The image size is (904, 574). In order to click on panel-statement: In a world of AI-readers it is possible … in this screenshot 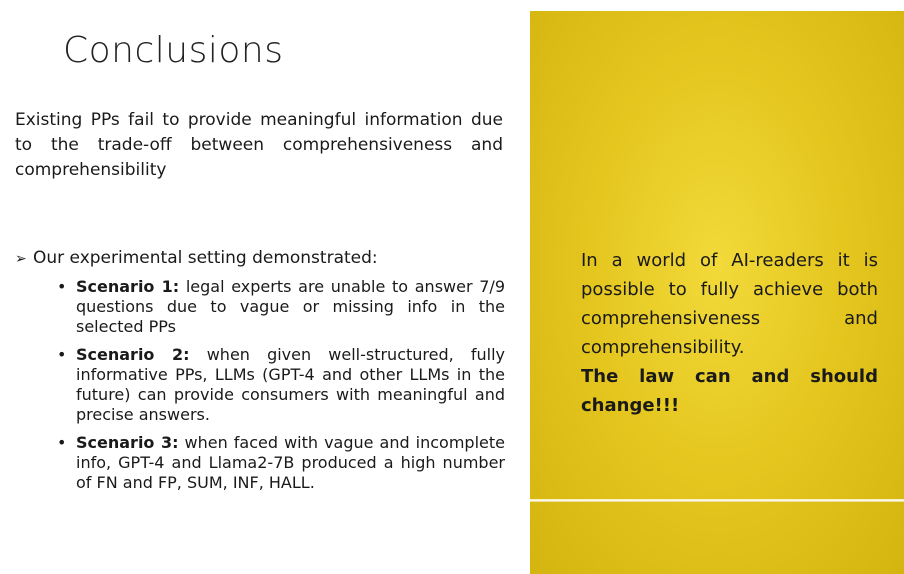, I will do `click(729, 304)`.